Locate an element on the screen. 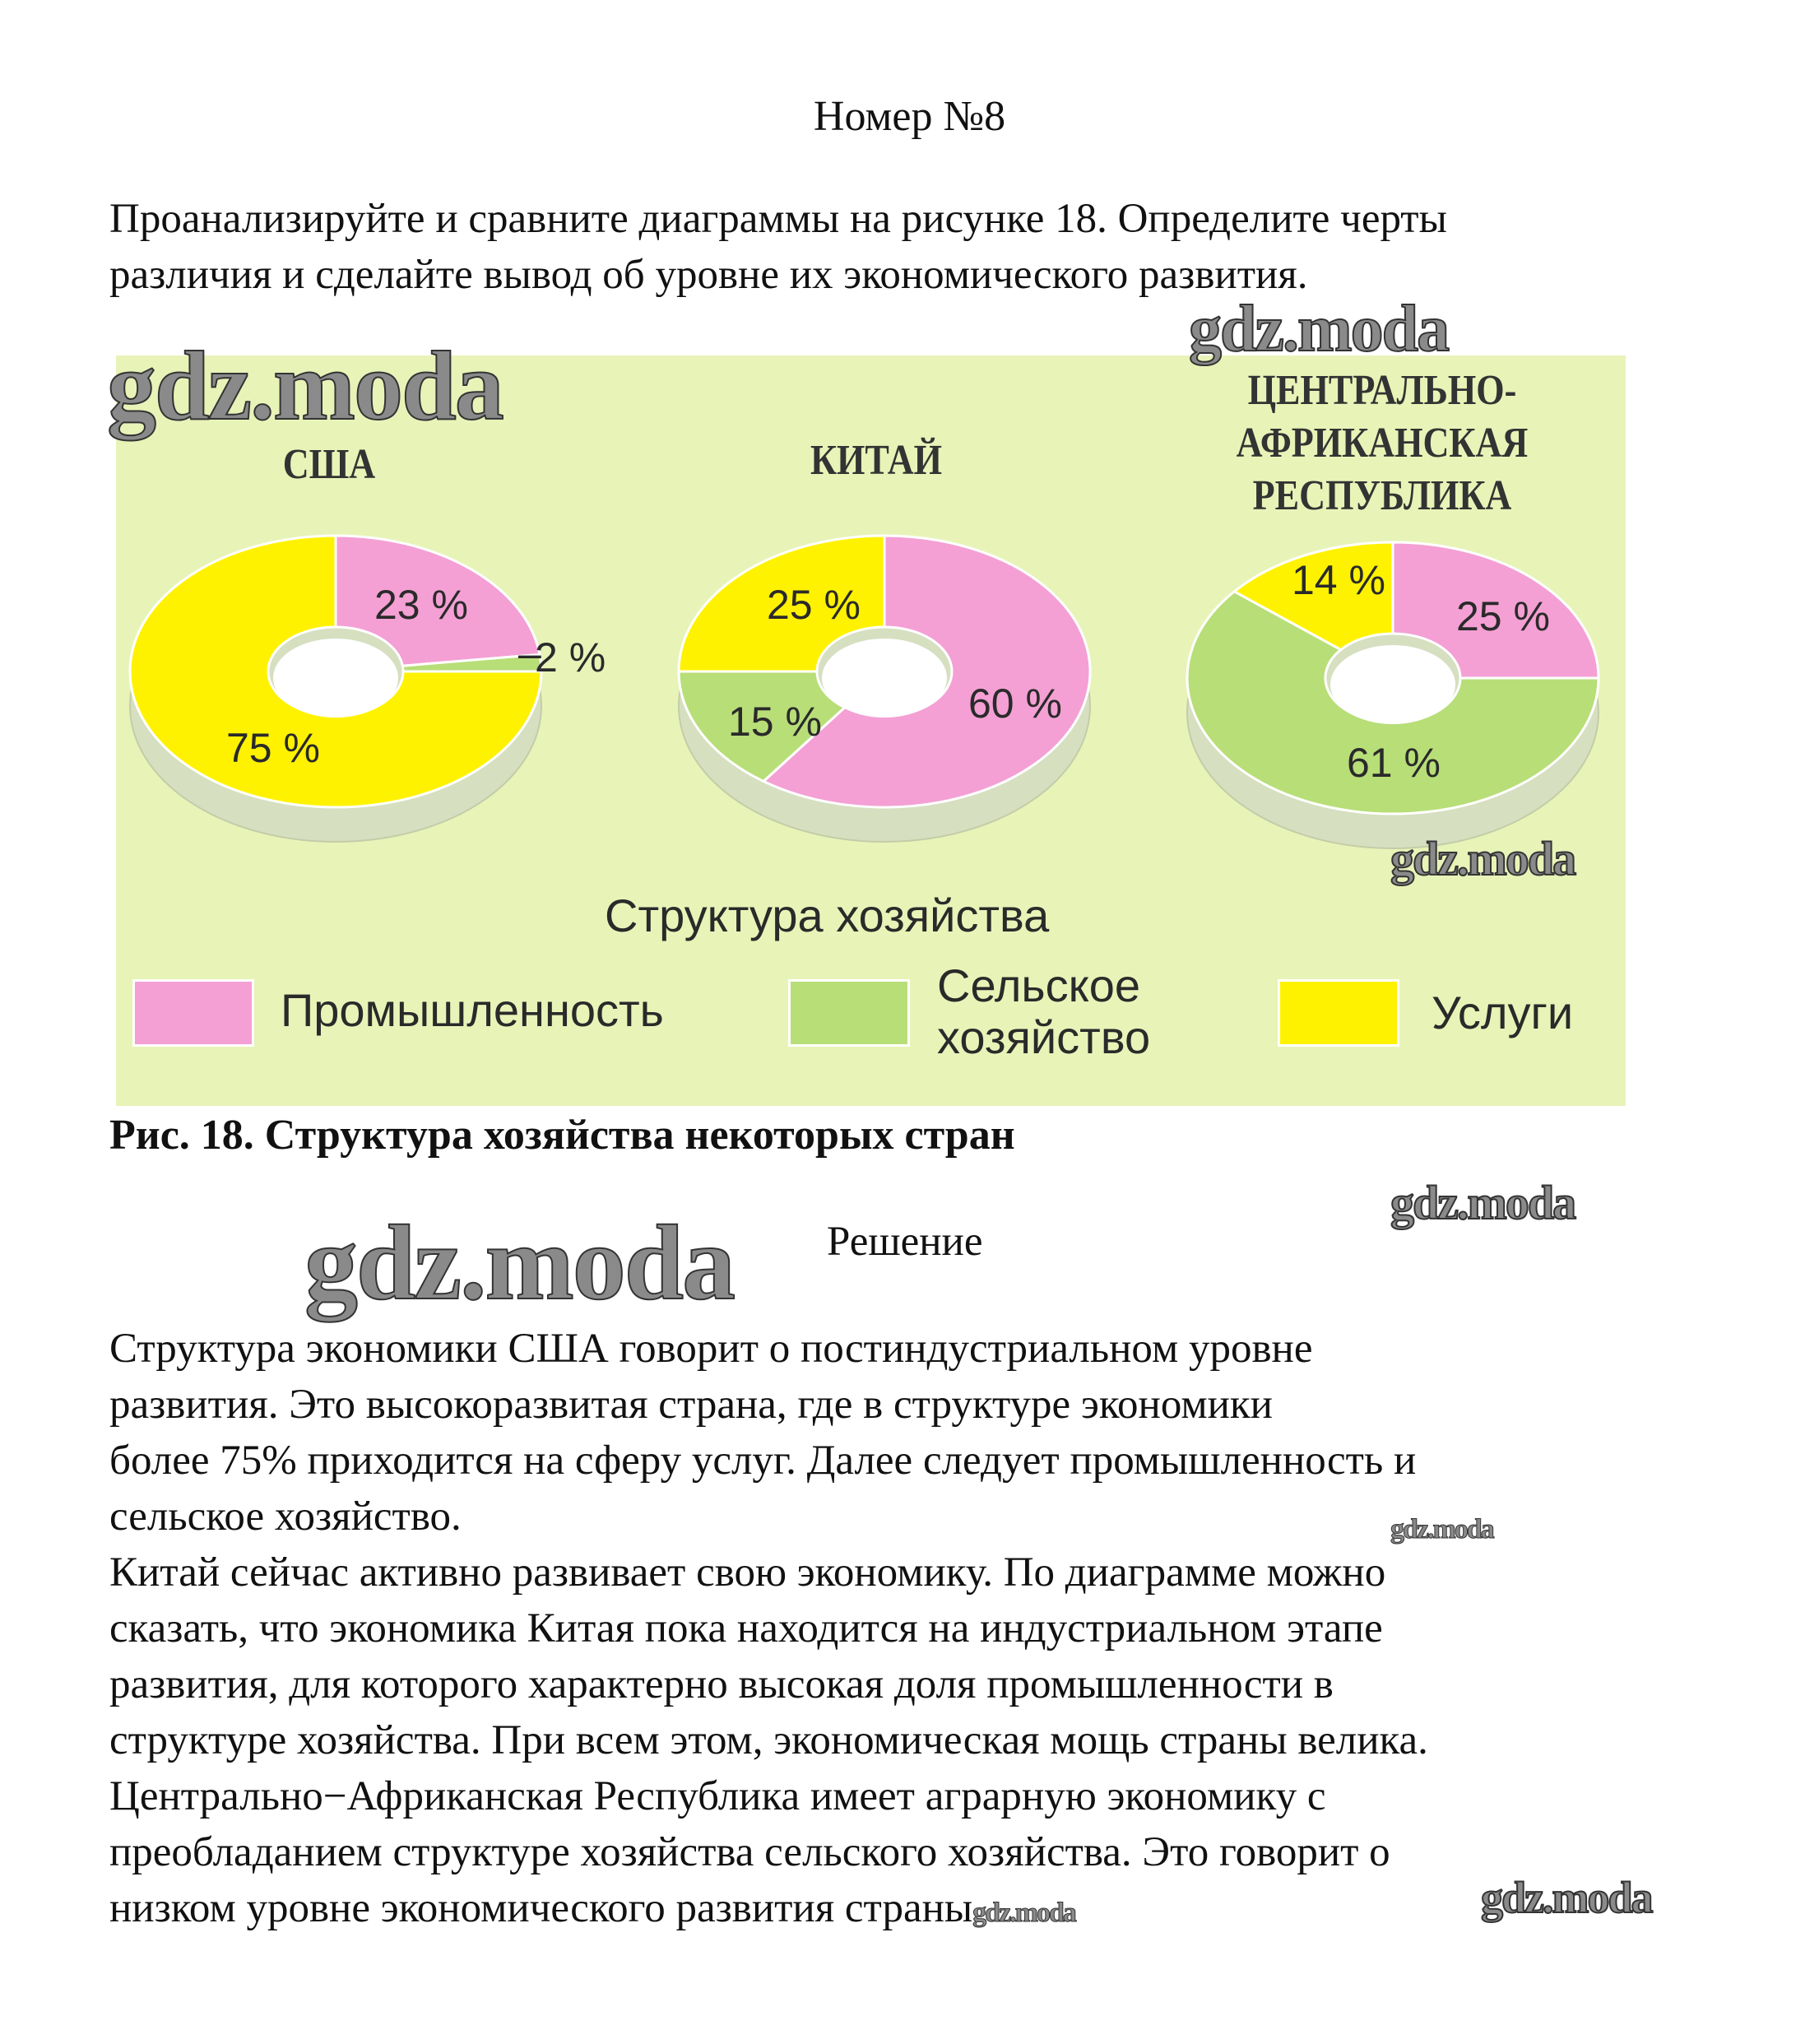 The image size is (1819, 2044). legend-swatch-agriculture is located at coordinates (849, 1013).